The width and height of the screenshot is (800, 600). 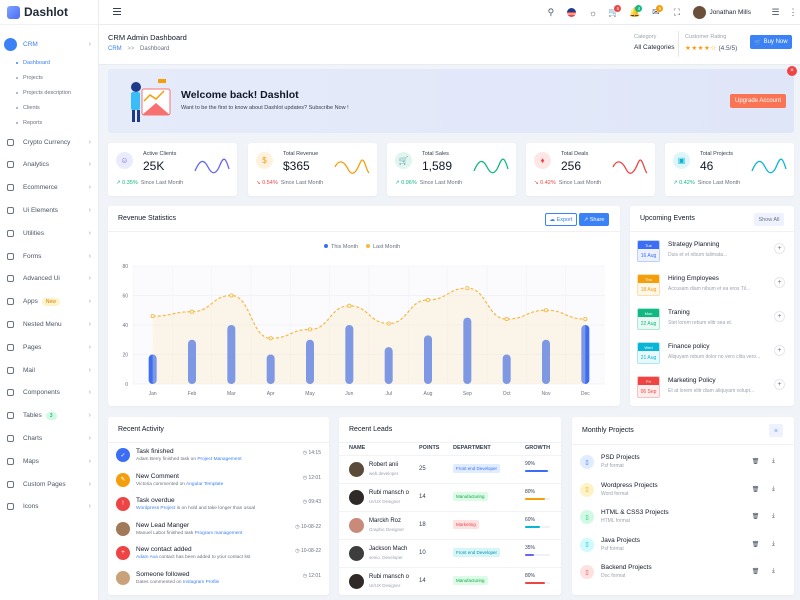 I want to click on sidebar-item-charts: Charts ›, so click(x=49, y=438).